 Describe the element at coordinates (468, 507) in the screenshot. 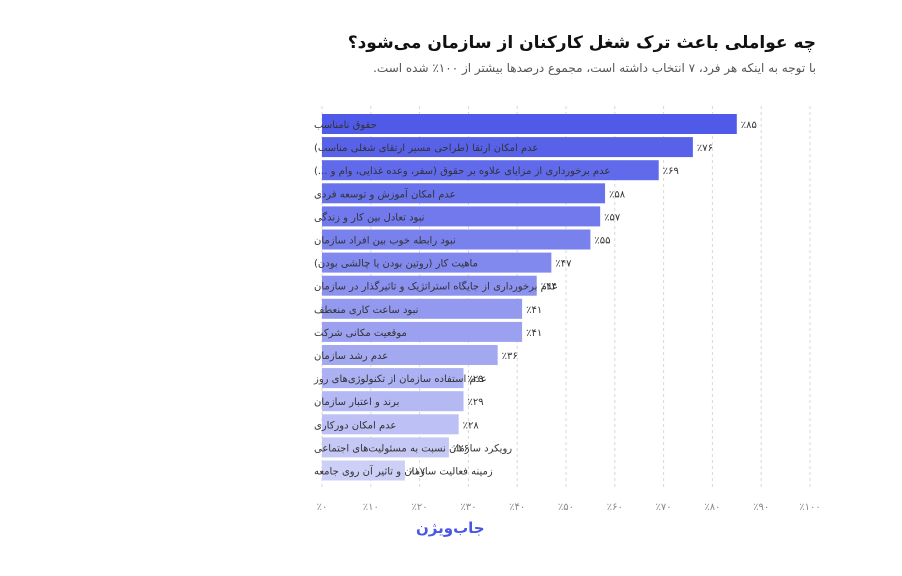

I see `x-tick-label: ٪۳۰` at that location.